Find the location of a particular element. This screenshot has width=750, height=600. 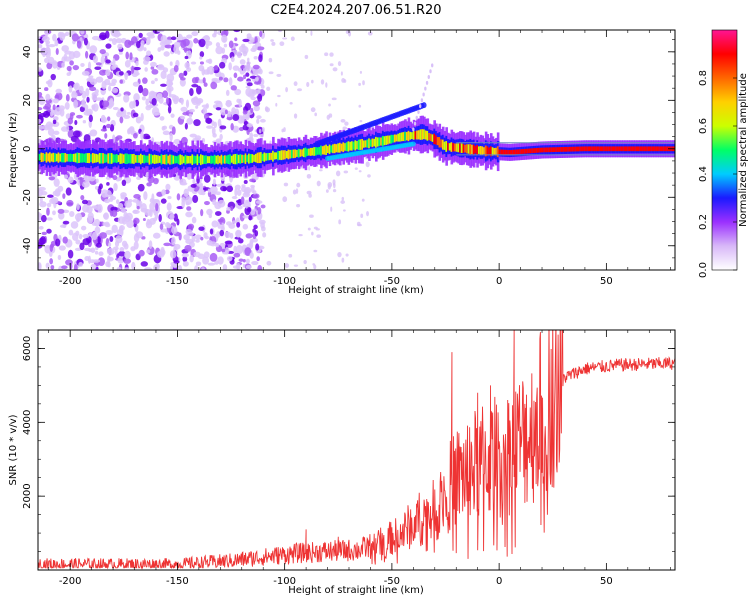

x-tick-label: -200 is located at coordinates (70, 281).